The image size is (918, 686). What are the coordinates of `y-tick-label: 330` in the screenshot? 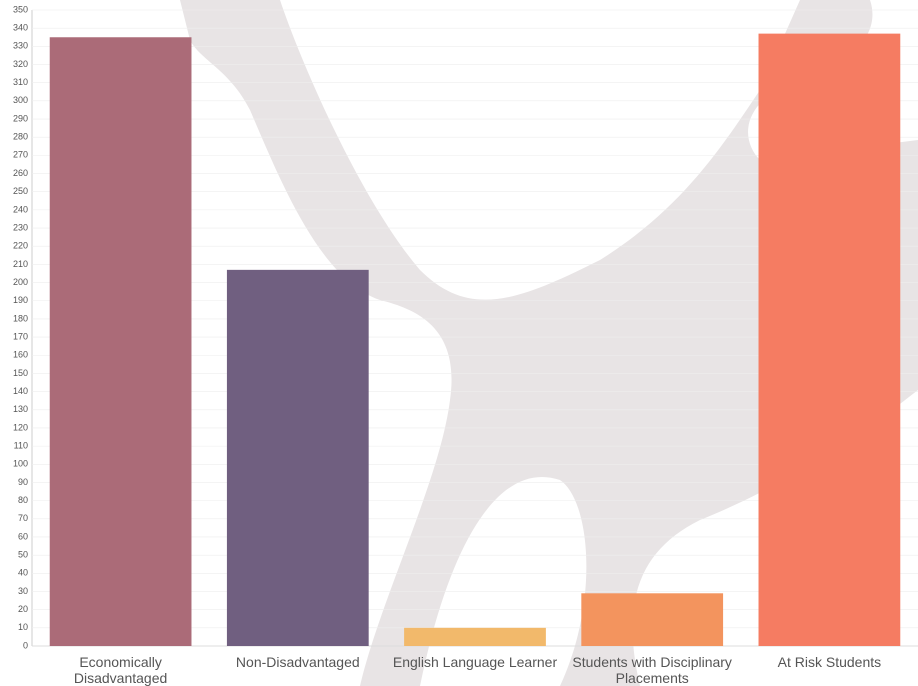 It's located at (20, 46).